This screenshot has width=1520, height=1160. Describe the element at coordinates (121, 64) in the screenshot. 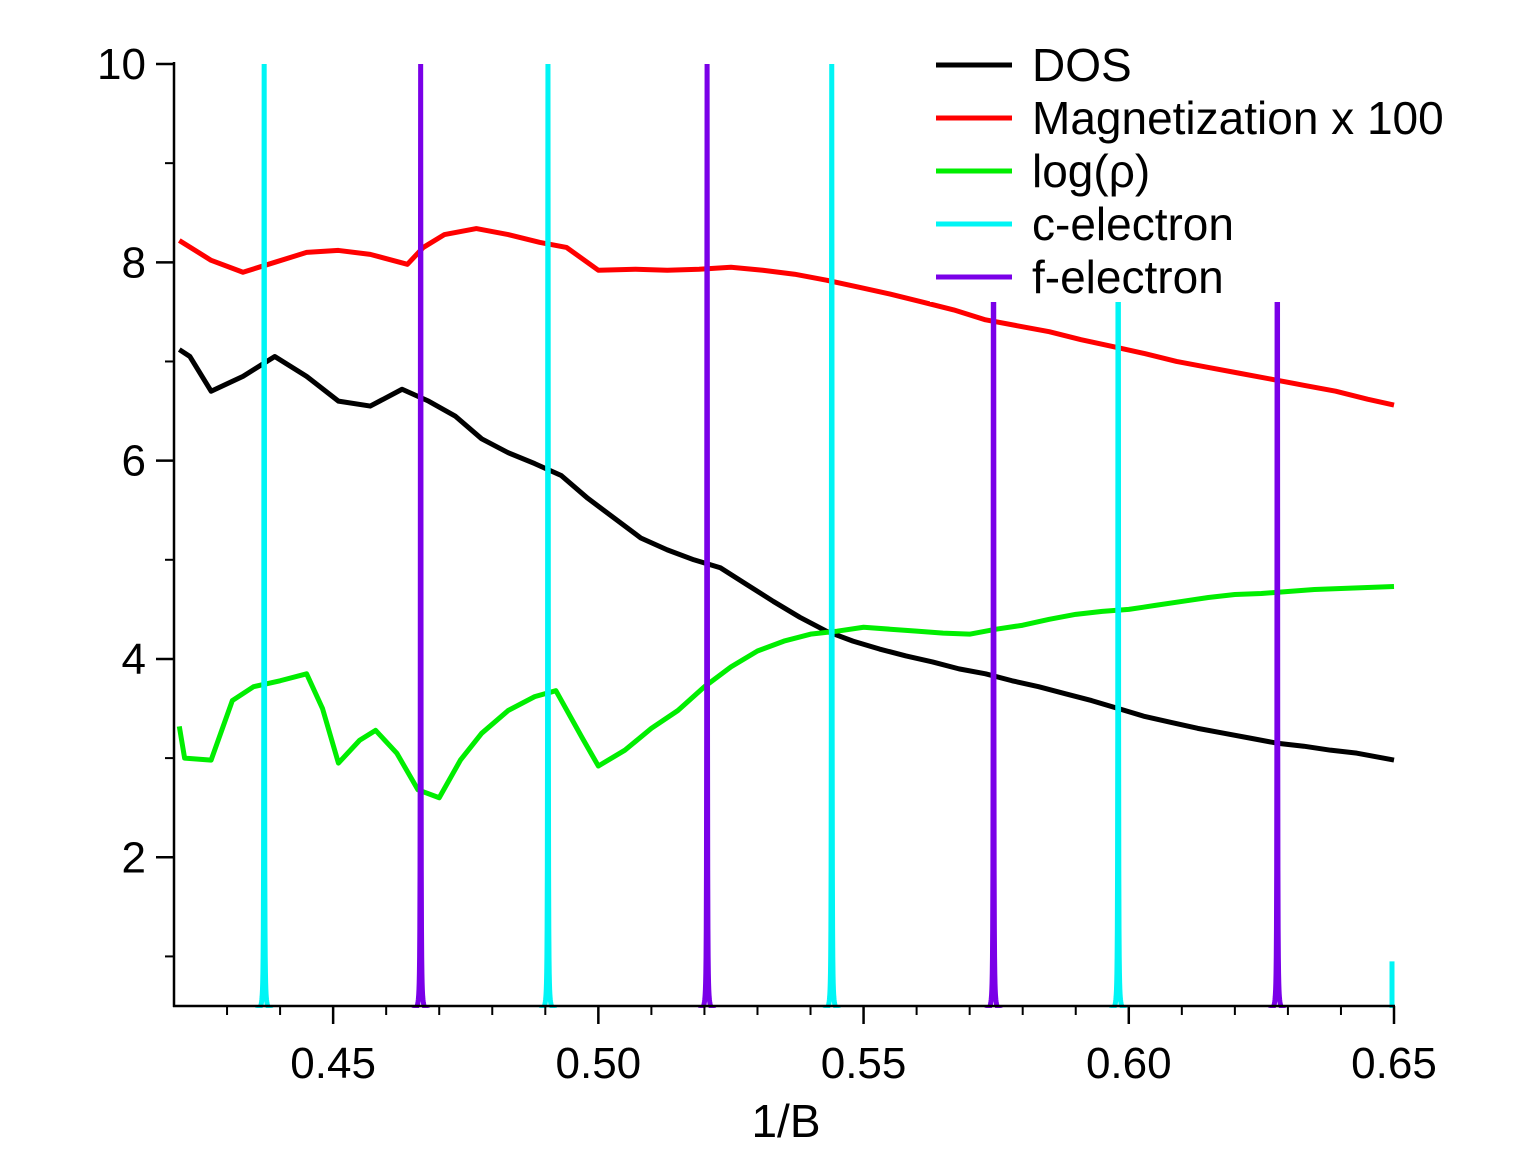

I see `y-tick-label: 10` at that location.